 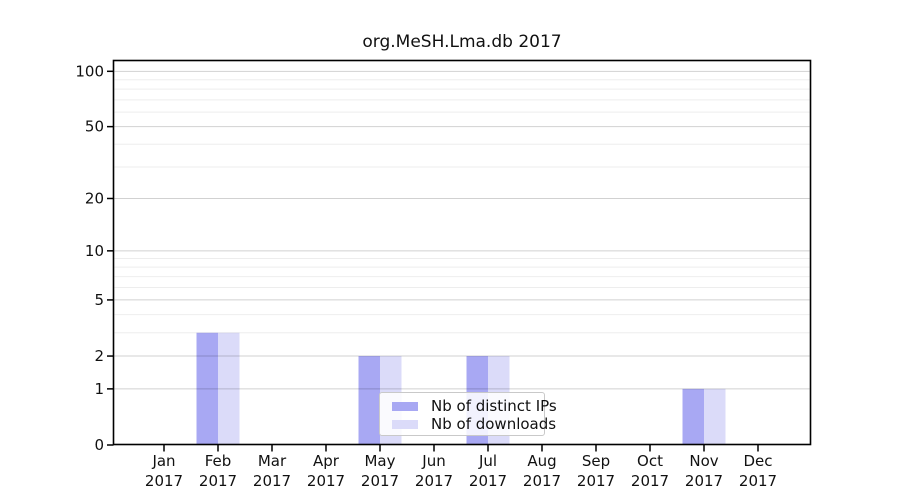 What do you see at coordinates (272, 461) in the screenshot?
I see `x-month-label: Mar` at bounding box center [272, 461].